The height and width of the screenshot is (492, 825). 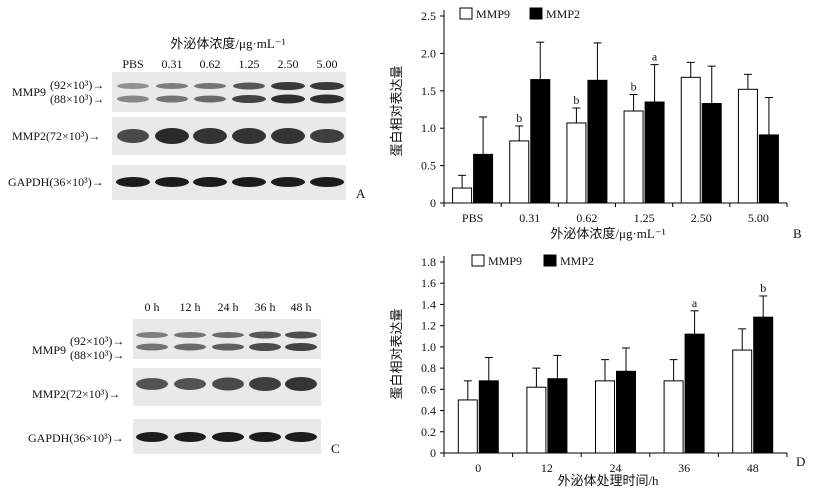 I want to click on blot-c-mmp2-label: MMP2(72×10³)→, so click(x=76, y=394).